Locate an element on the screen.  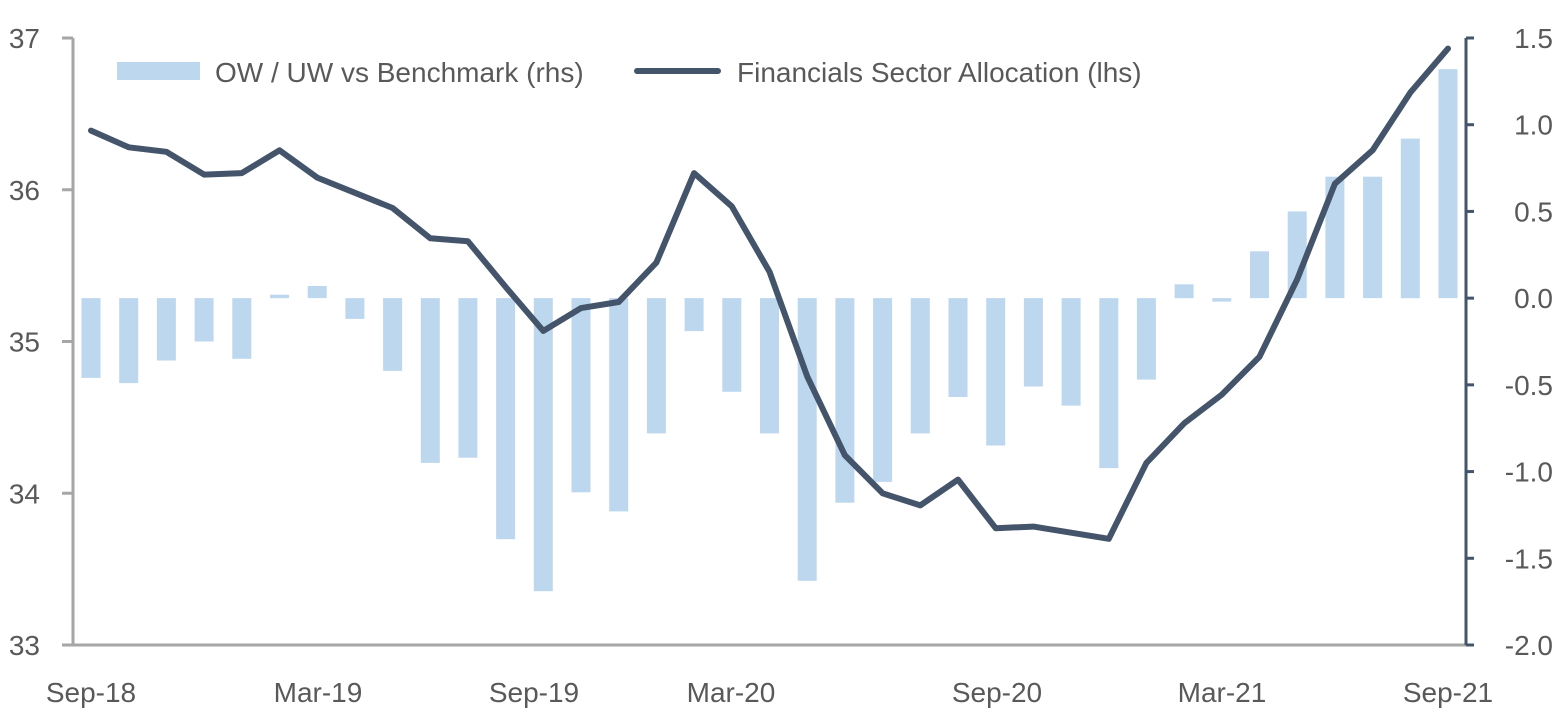
right-tick-label: 1.0 is located at coordinates (1533, 125).